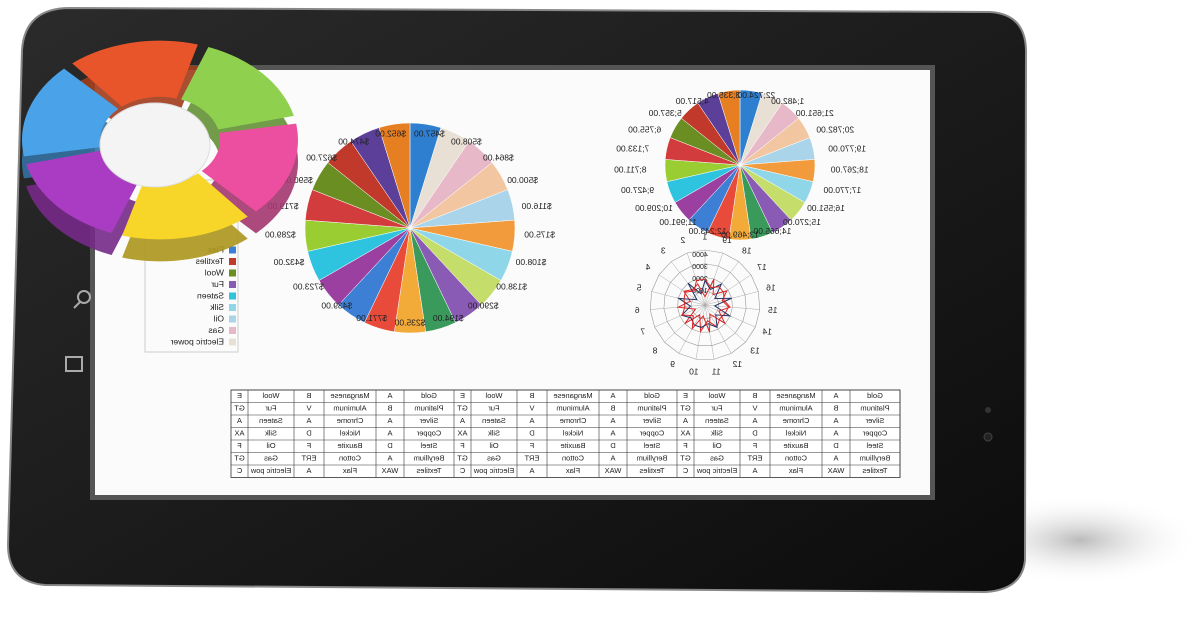 The height and width of the screenshot is (617, 1200). I want to click on radar-label: 3, so click(663, 251).